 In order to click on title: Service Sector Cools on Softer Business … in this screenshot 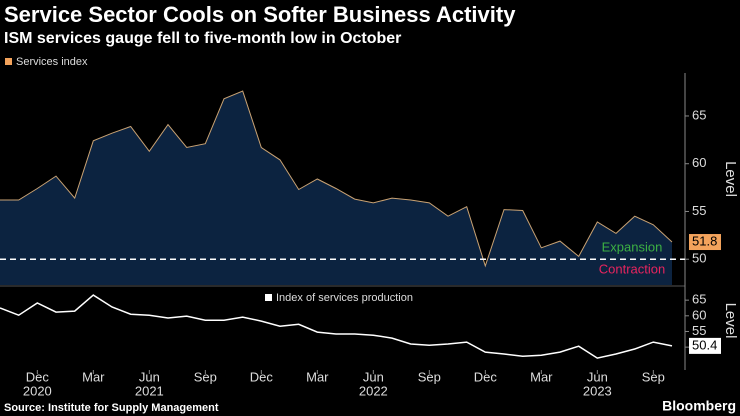, I will do `click(260, 14)`.